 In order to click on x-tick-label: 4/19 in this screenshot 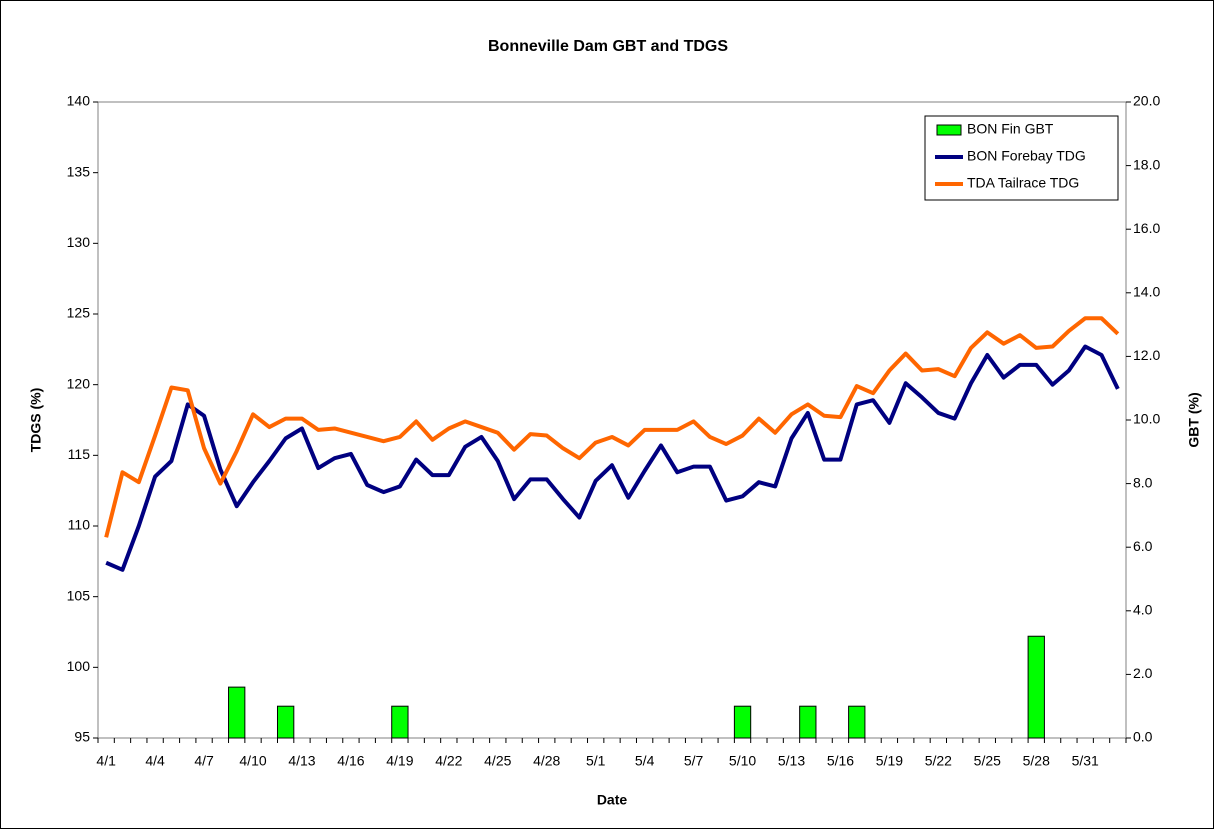, I will do `click(399, 761)`.